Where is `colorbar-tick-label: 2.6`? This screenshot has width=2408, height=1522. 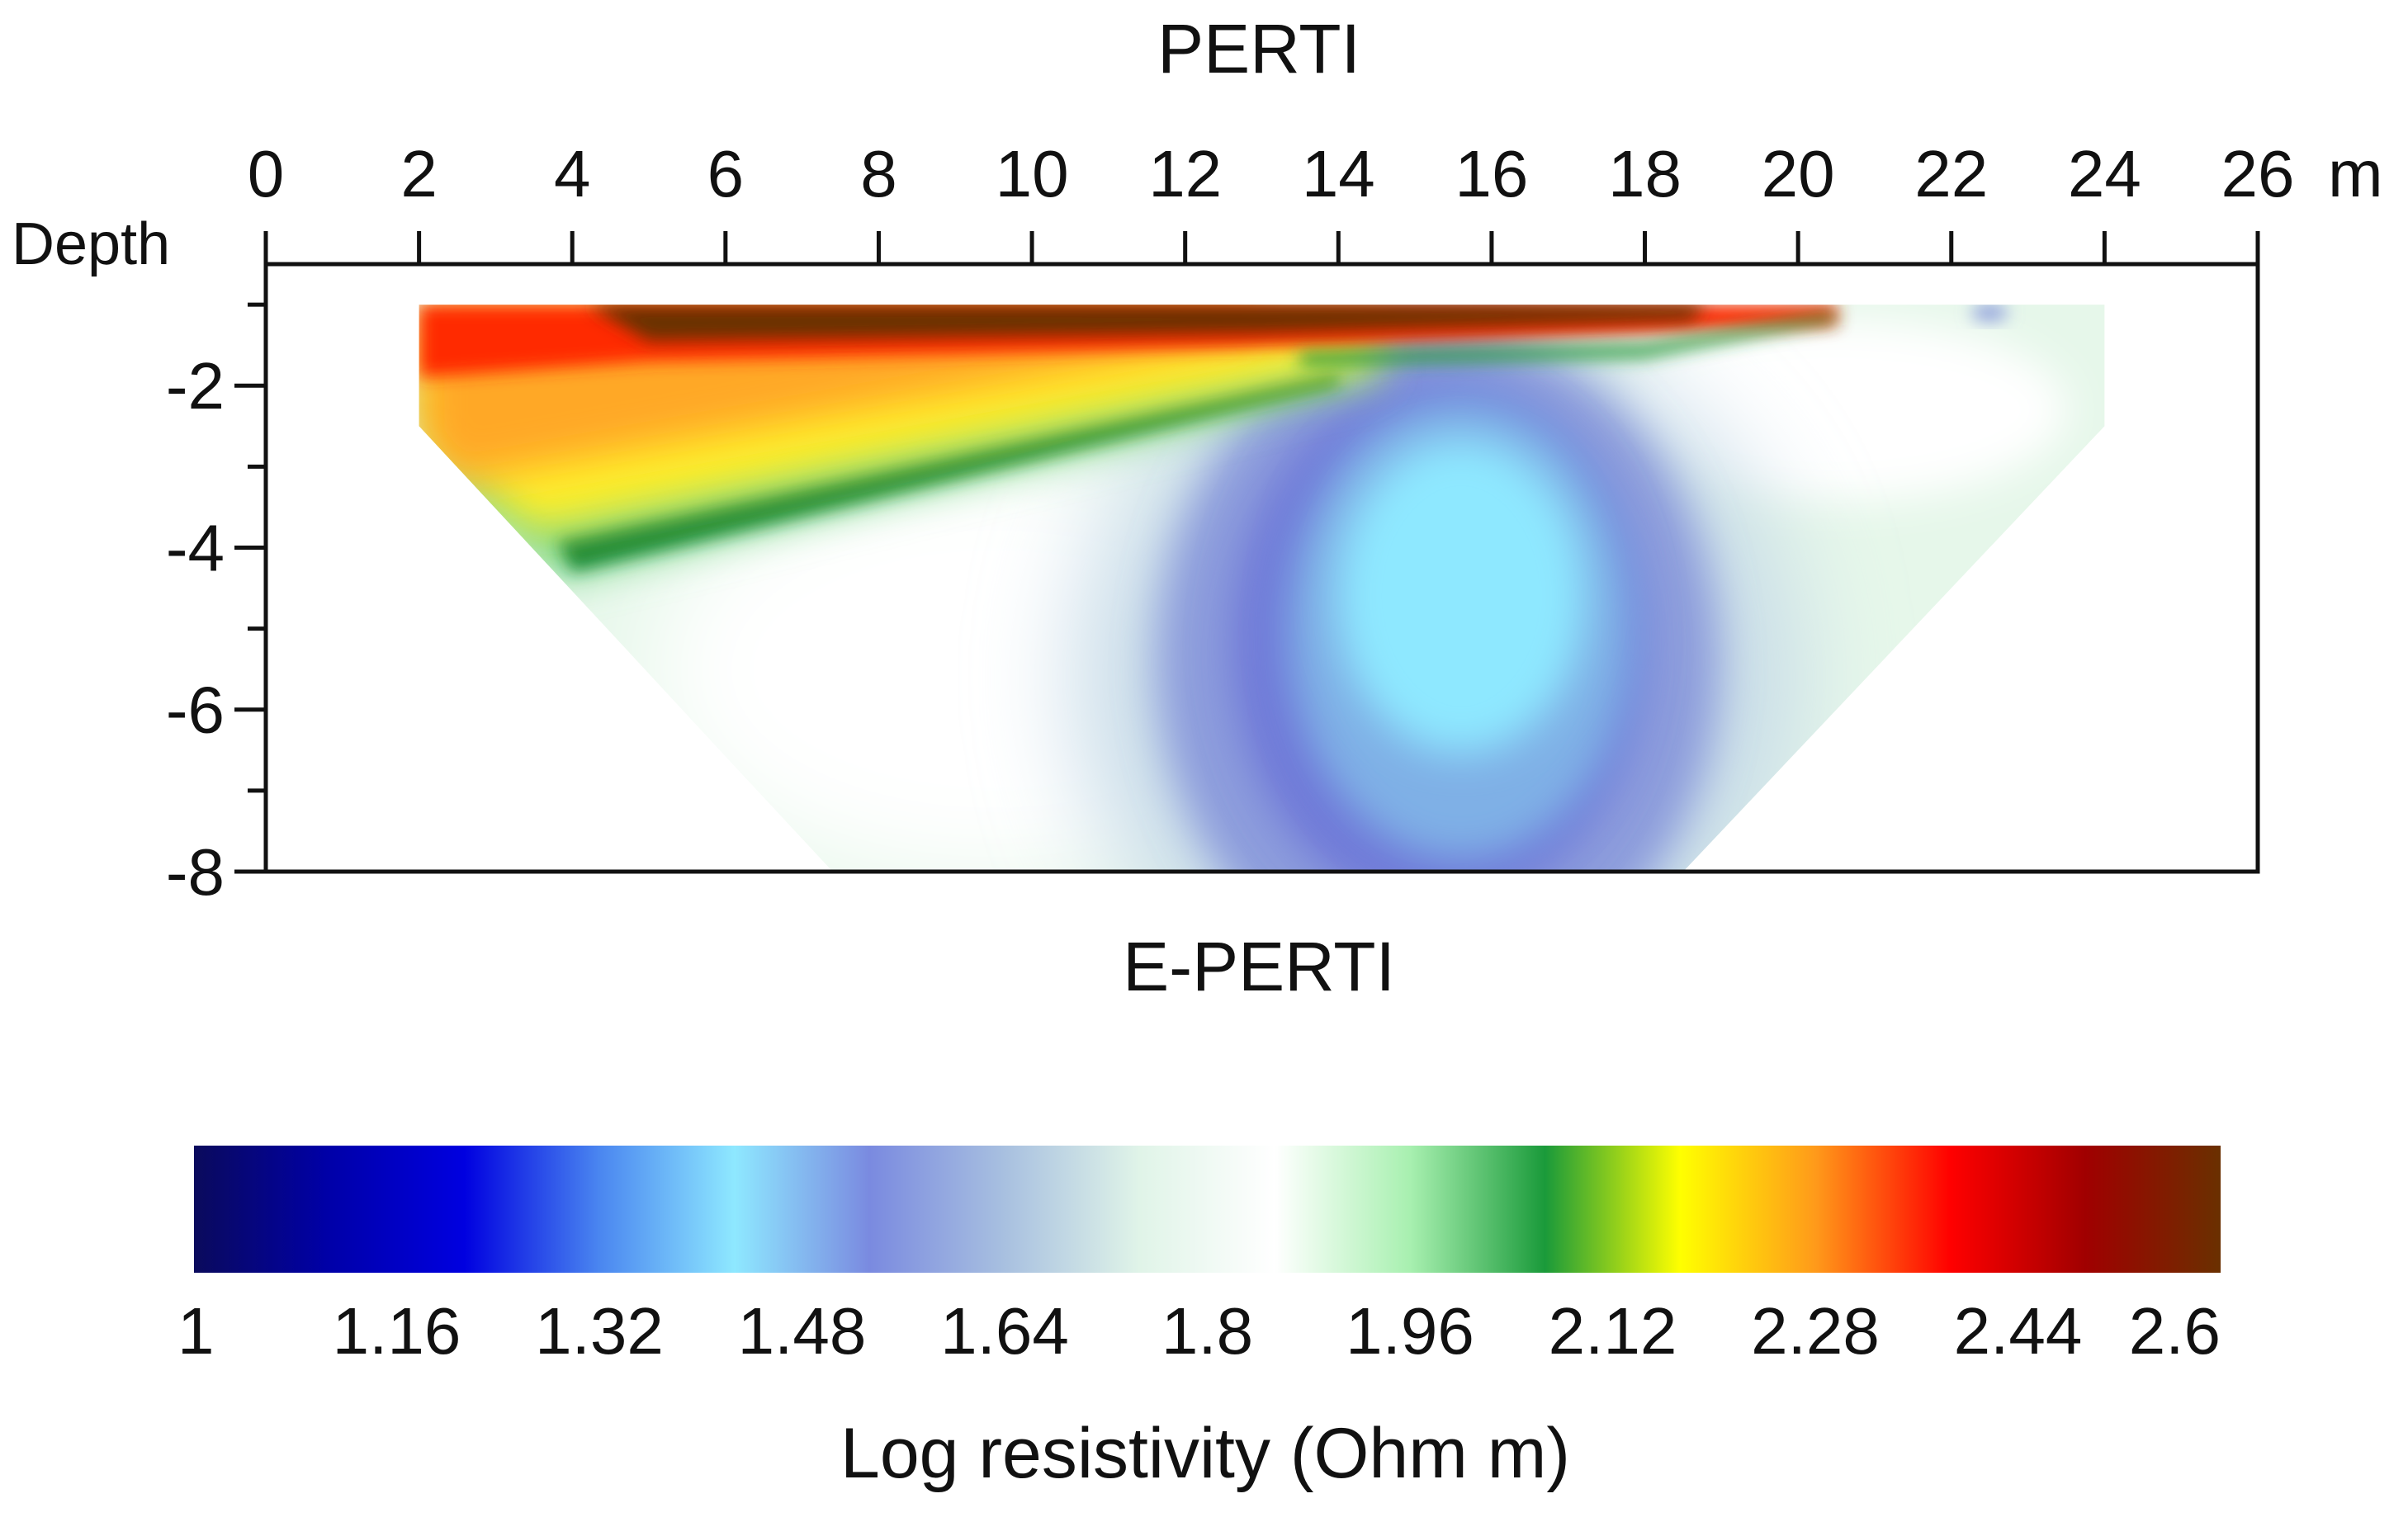 colorbar-tick-label: 2.6 is located at coordinates (2175, 1331).